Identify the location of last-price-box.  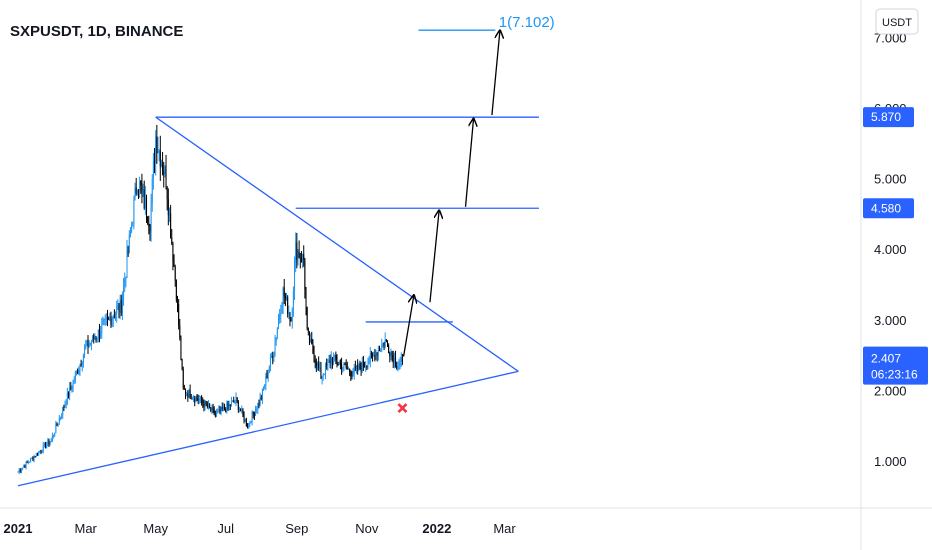
(895, 365).